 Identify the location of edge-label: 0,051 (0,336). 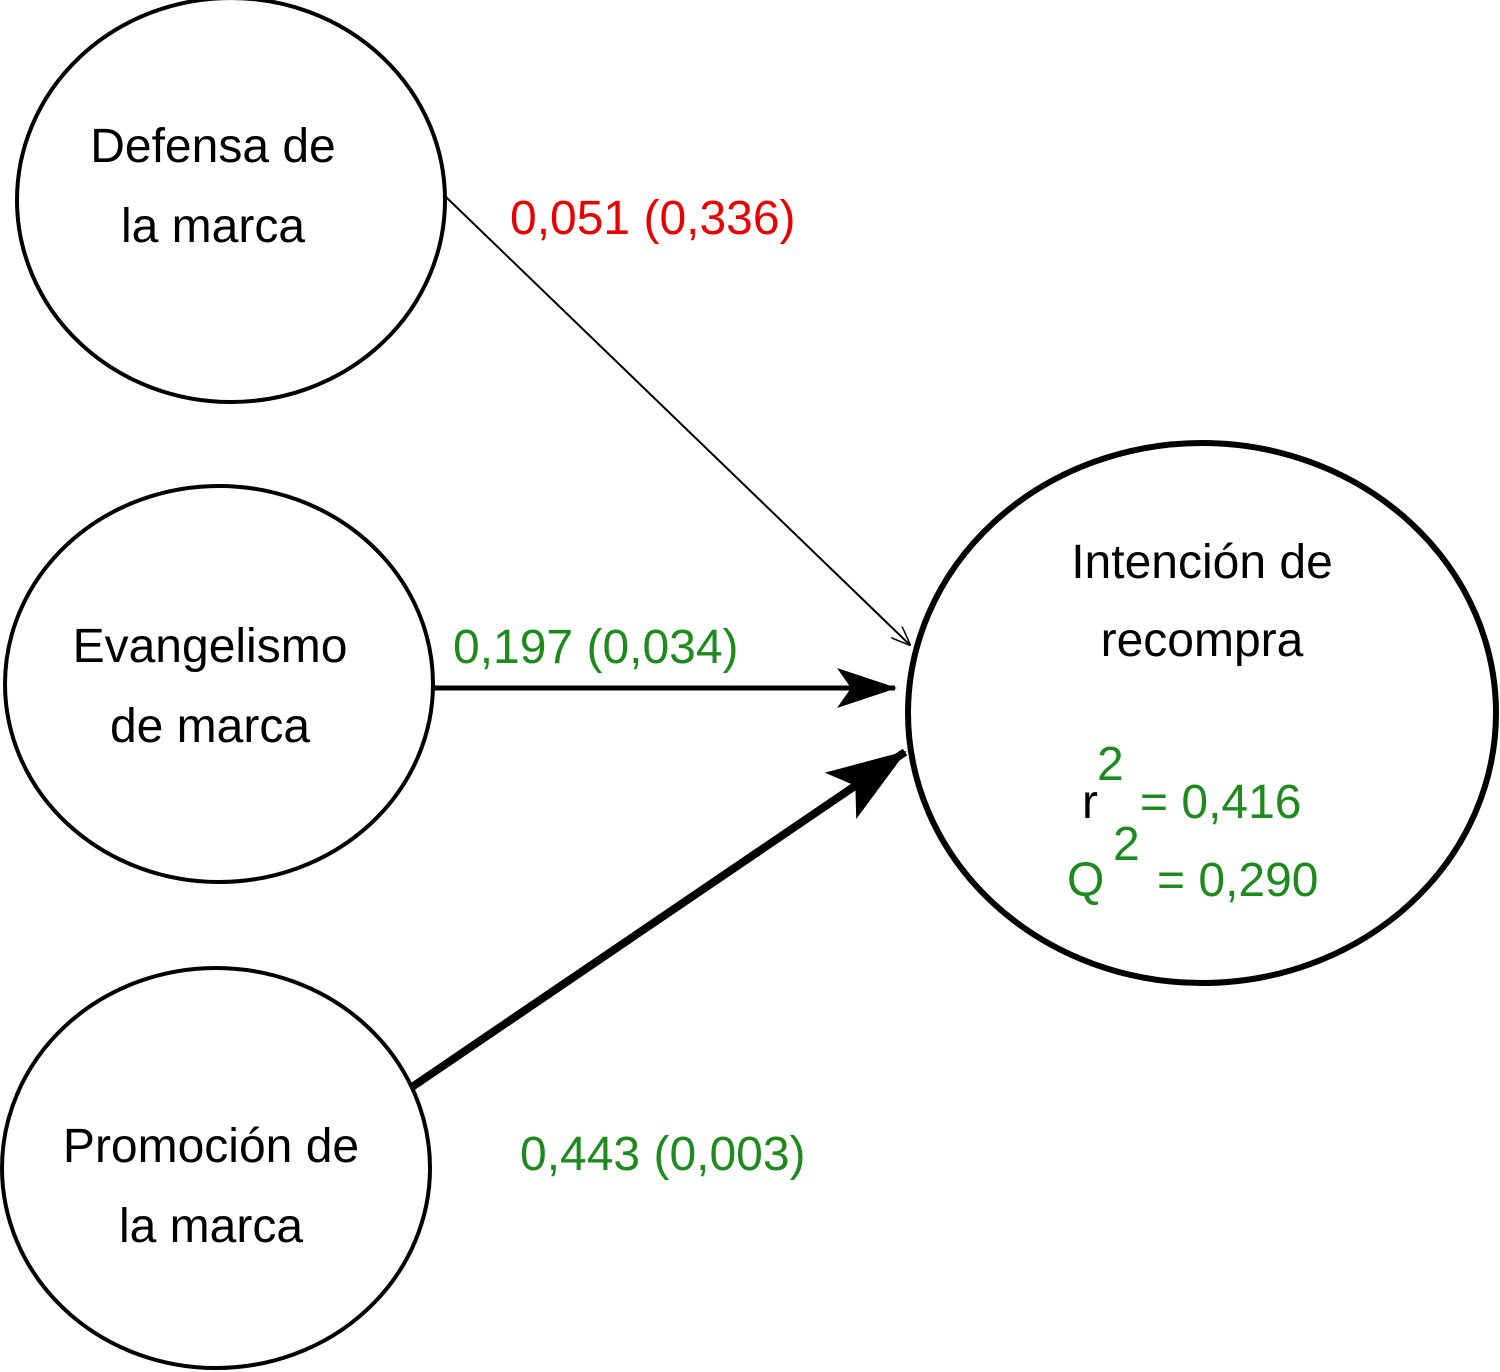
(653, 218).